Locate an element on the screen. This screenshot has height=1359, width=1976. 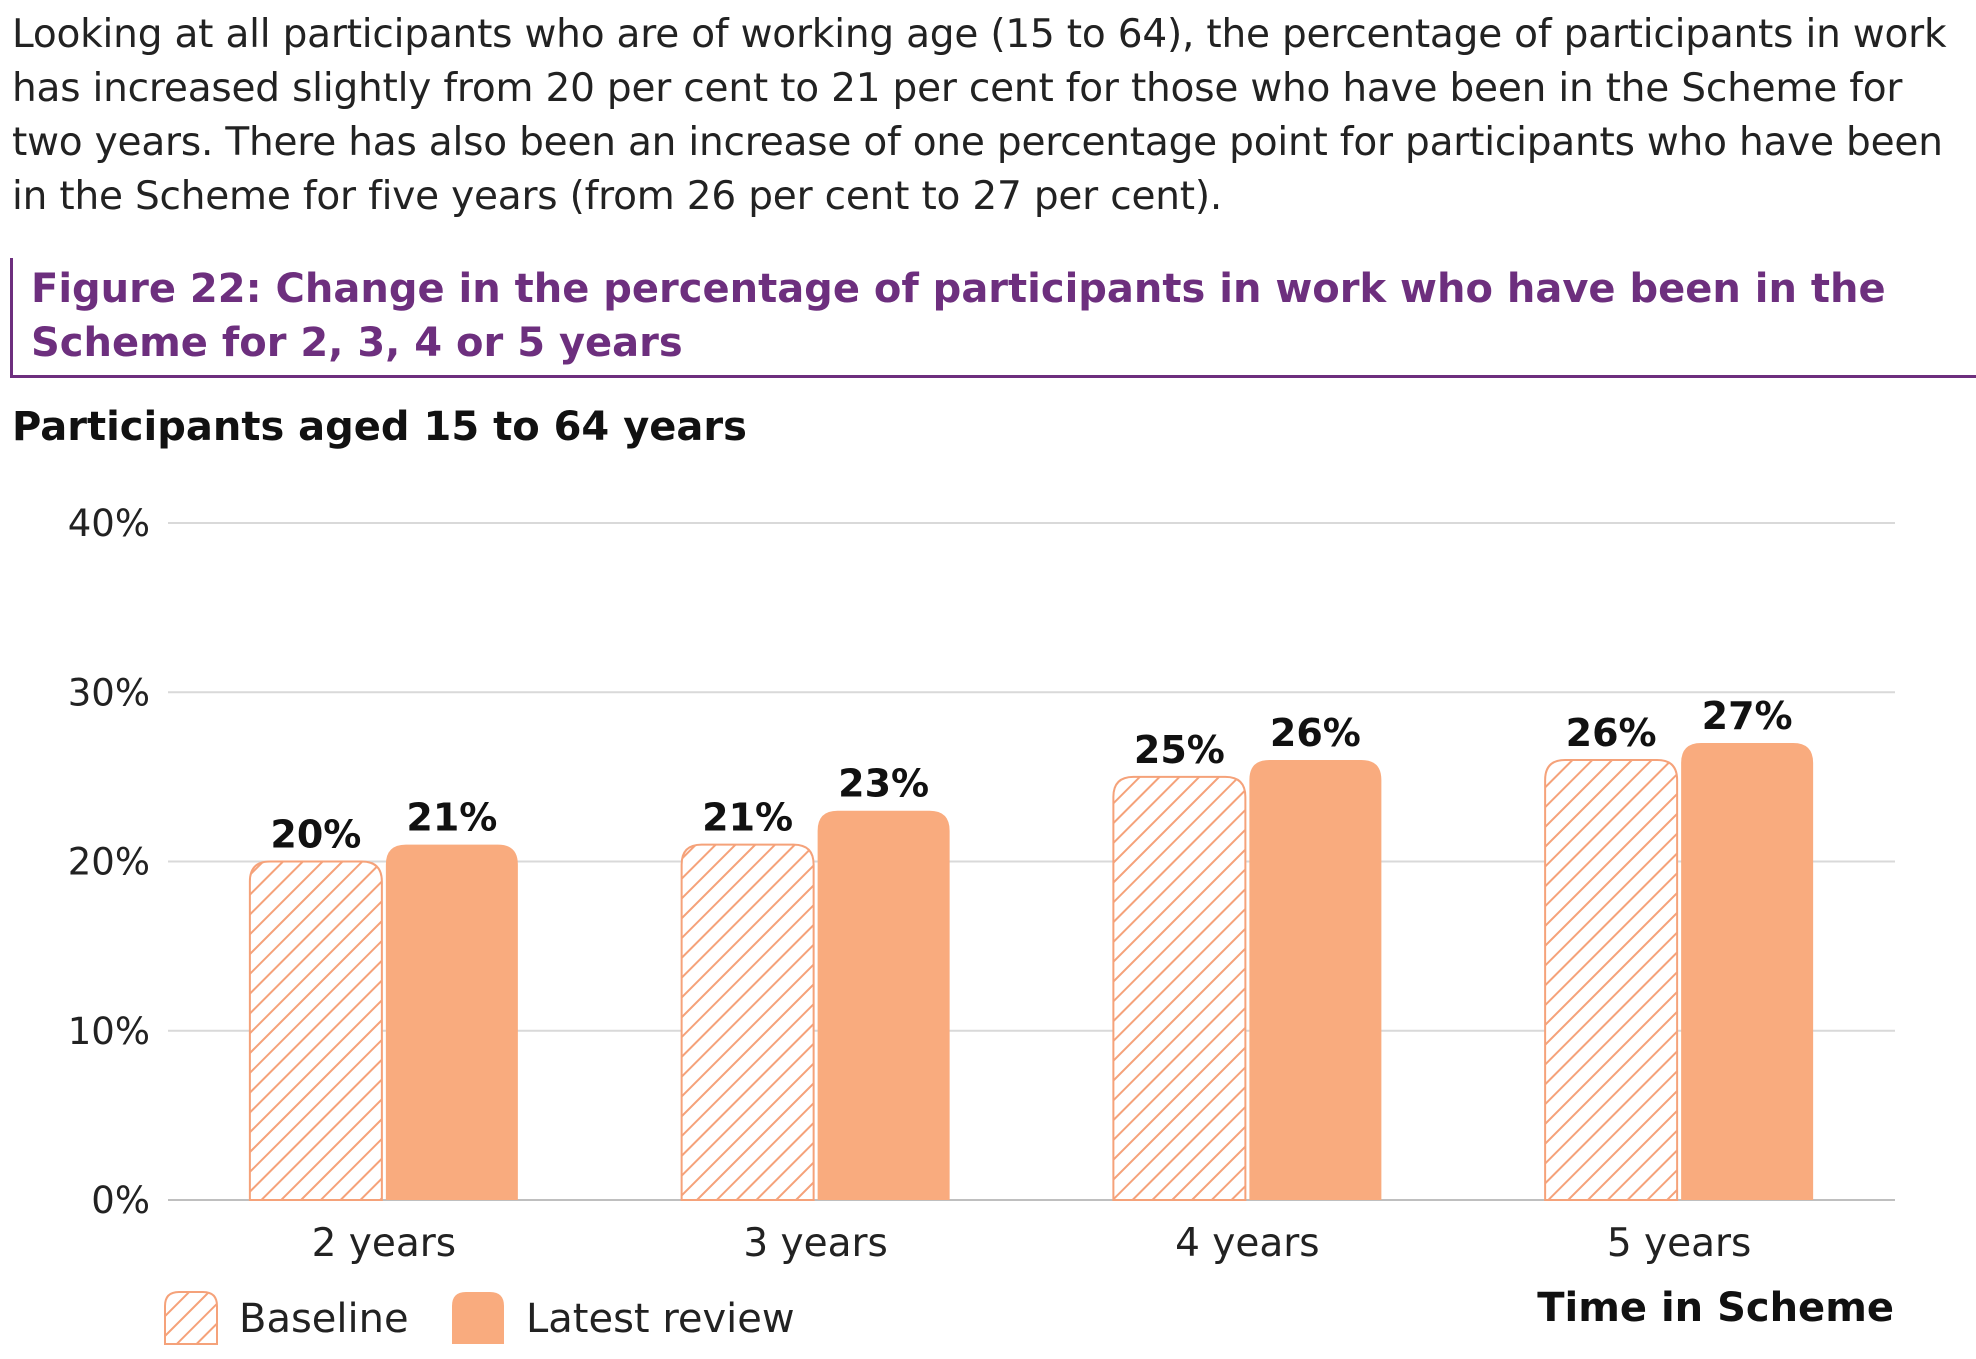
x-axis-categories: 2 years 3 years 4 years 5 years is located at coordinates (1032, 1243).